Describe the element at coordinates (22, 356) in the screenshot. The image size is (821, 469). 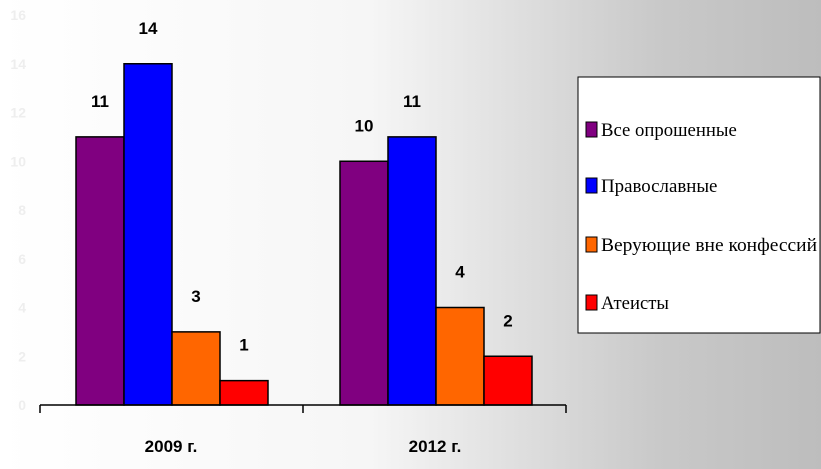
I see `y-tick-label: 2` at that location.